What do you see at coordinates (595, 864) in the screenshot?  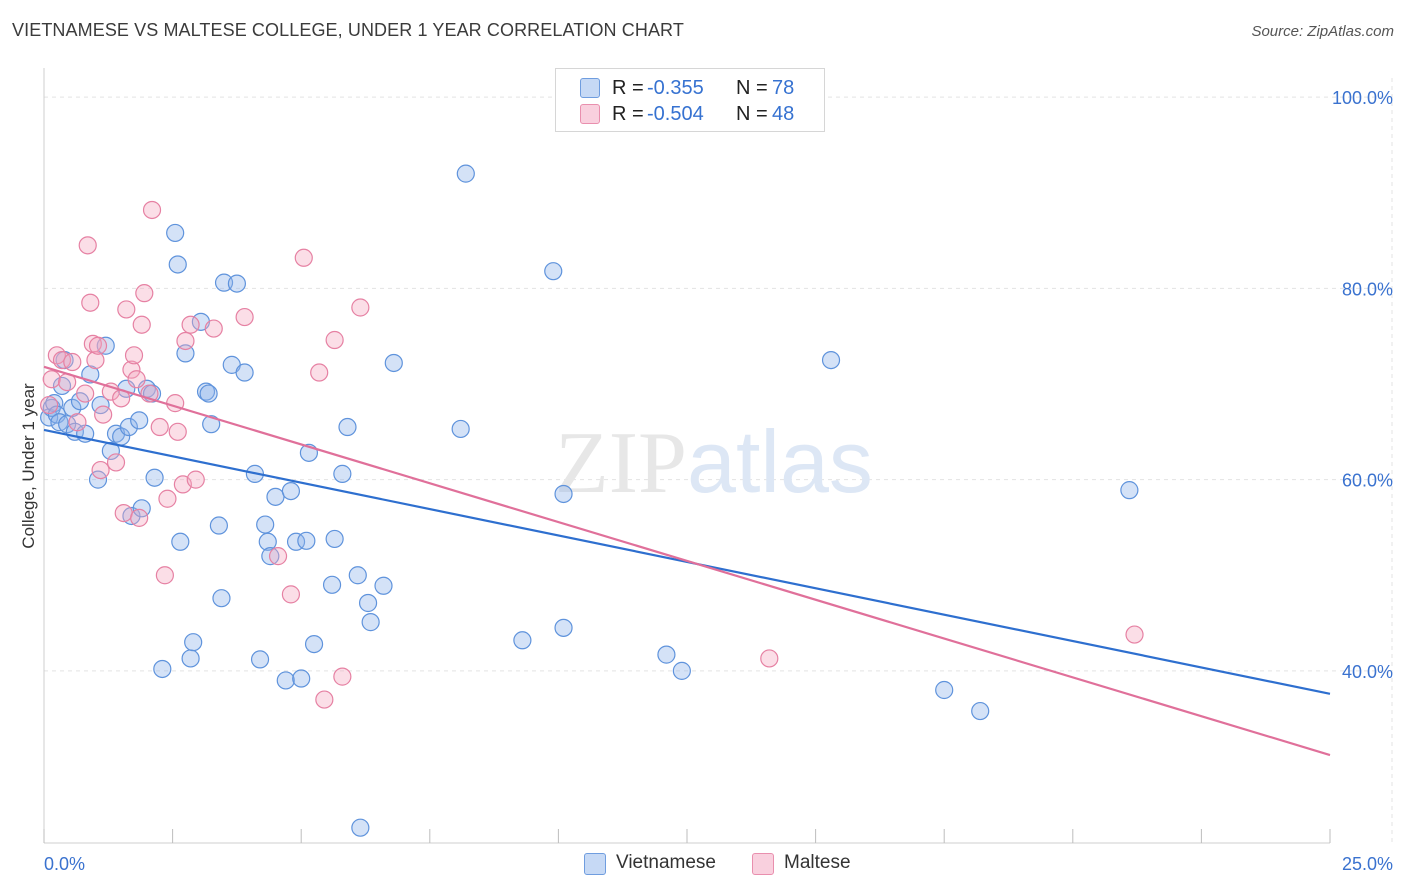 I see `series-swatch-vietnamese` at bounding box center [595, 864].